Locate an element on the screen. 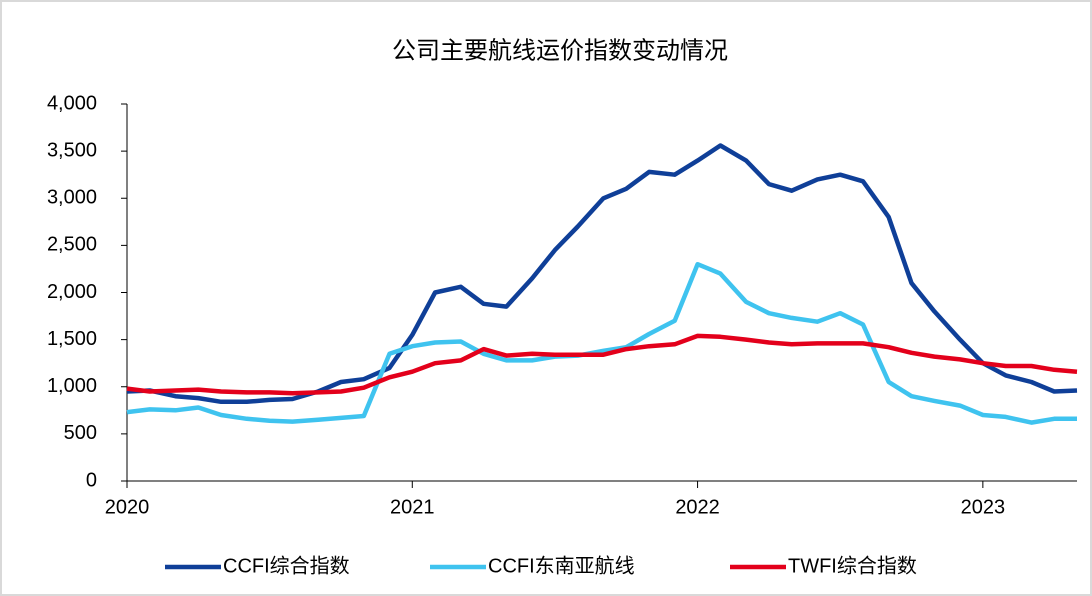  y-tick-label: 0 is located at coordinates (91, 480).